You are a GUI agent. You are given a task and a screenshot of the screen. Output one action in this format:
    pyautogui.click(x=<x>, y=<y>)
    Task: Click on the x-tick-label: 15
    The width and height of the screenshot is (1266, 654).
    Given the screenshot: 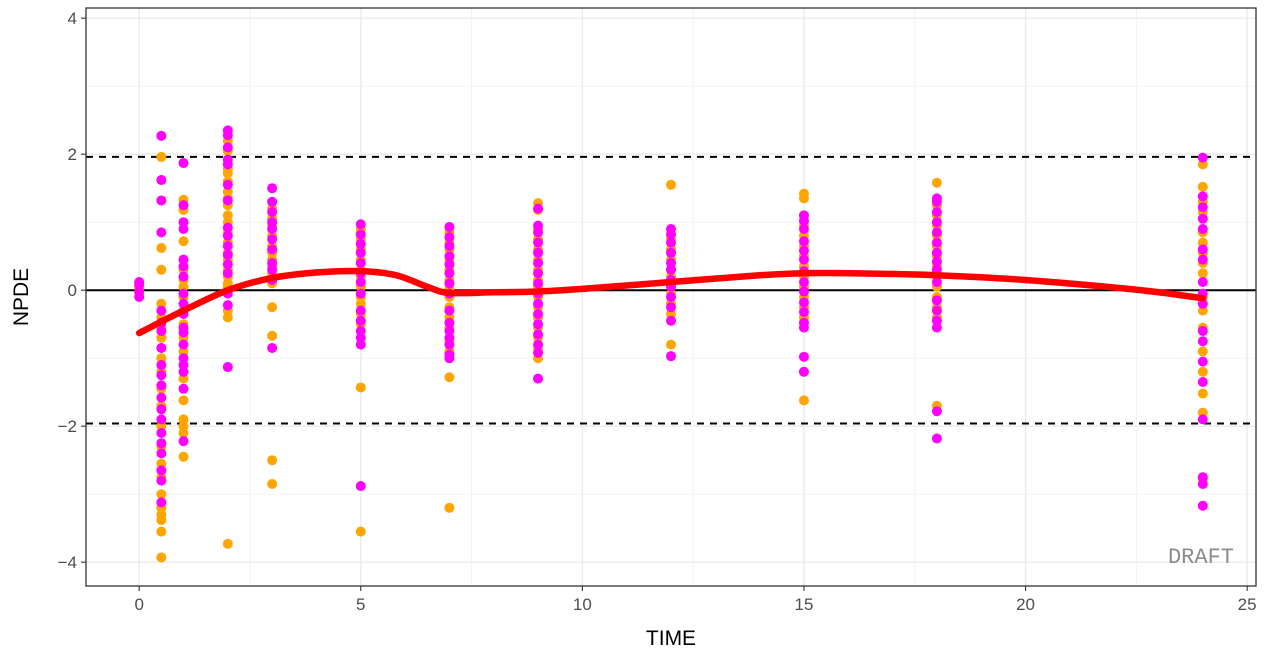 What is the action you would take?
    pyautogui.click(x=803, y=604)
    